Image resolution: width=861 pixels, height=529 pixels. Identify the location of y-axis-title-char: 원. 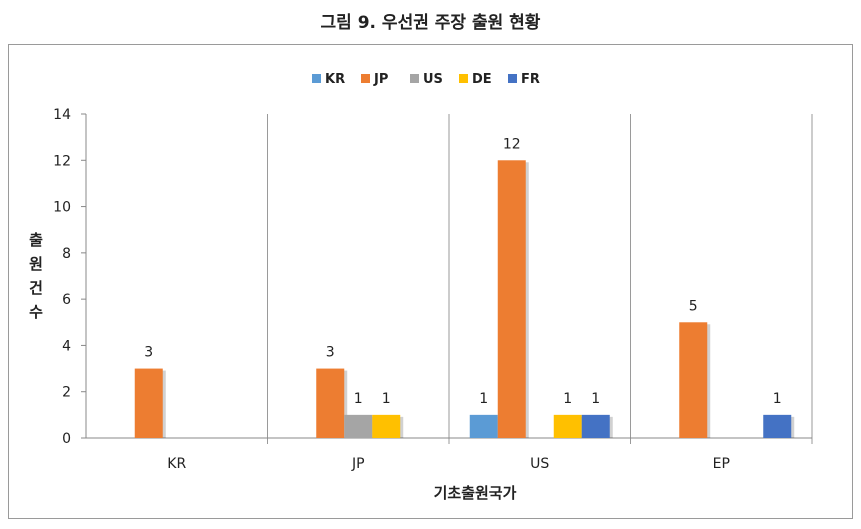
(36, 264).